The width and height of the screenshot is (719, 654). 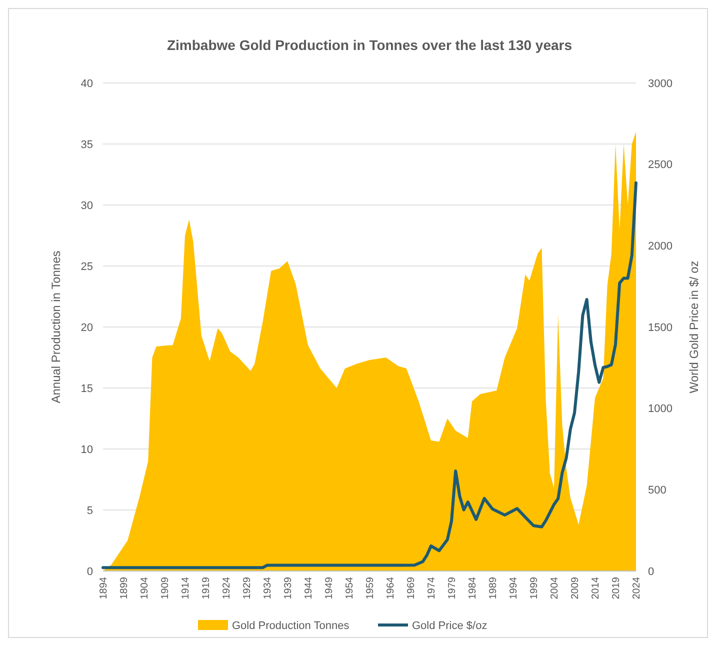 What do you see at coordinates (309, 588) in the screenshot?
I see `x-tick-label: 1944` at bounding box center [309, 588].